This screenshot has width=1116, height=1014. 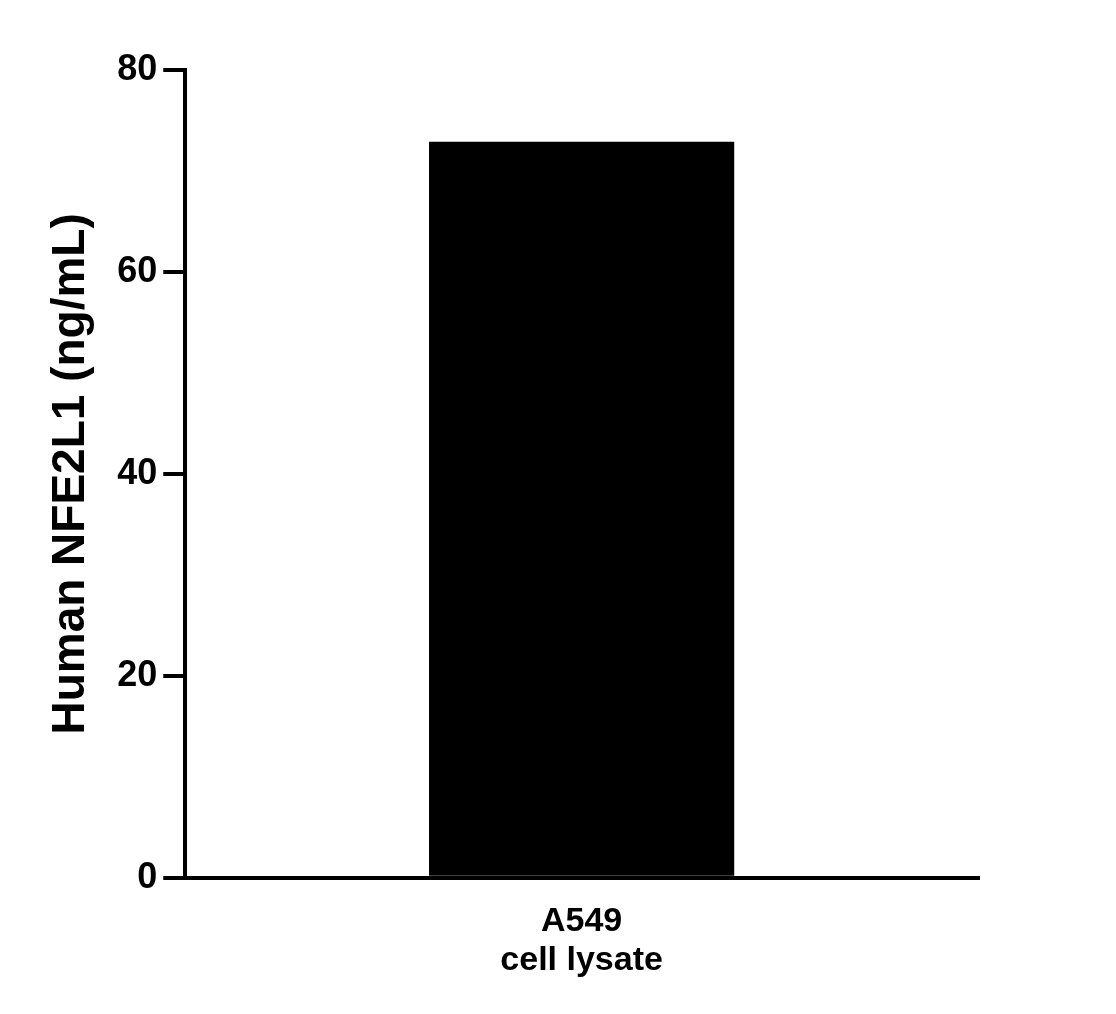 What do you see at coordinates (137, 269) in the screenshot?
I see `y-tick-label: 60` at bounding box center [137, 269].